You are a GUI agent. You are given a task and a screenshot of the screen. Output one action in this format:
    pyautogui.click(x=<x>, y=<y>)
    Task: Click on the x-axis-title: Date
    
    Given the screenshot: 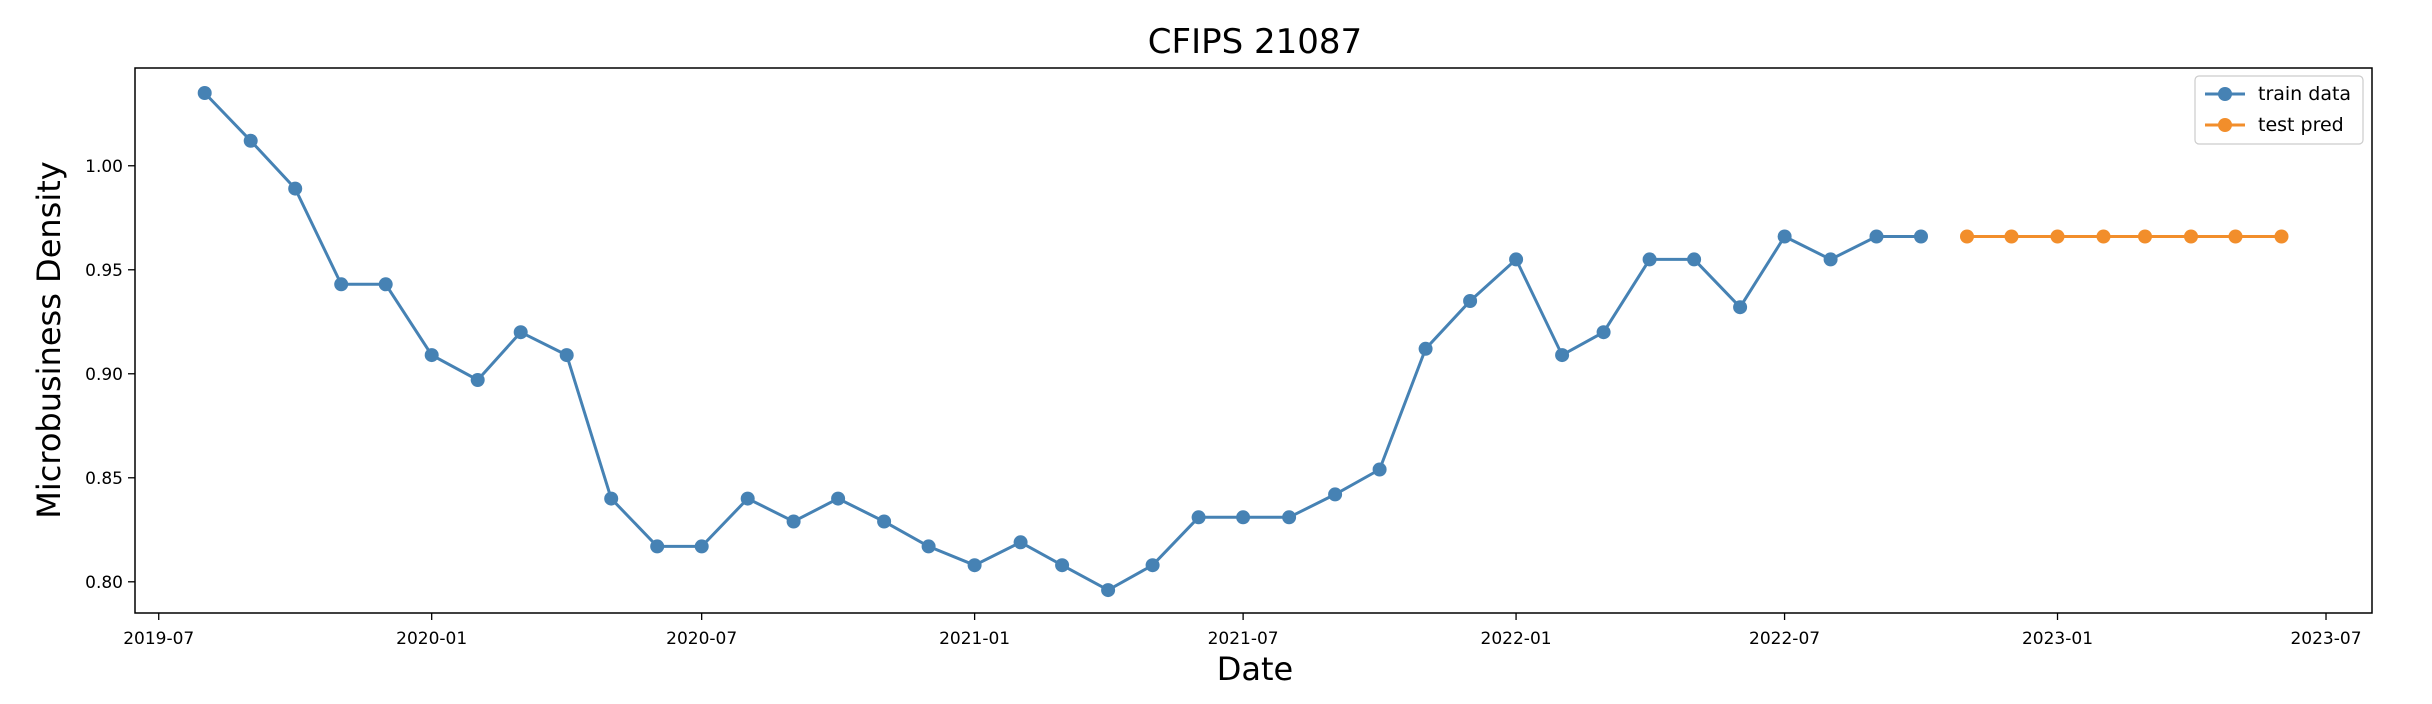 What is the action you would take?
    pyautogui.click(x=1255, y=669)
    